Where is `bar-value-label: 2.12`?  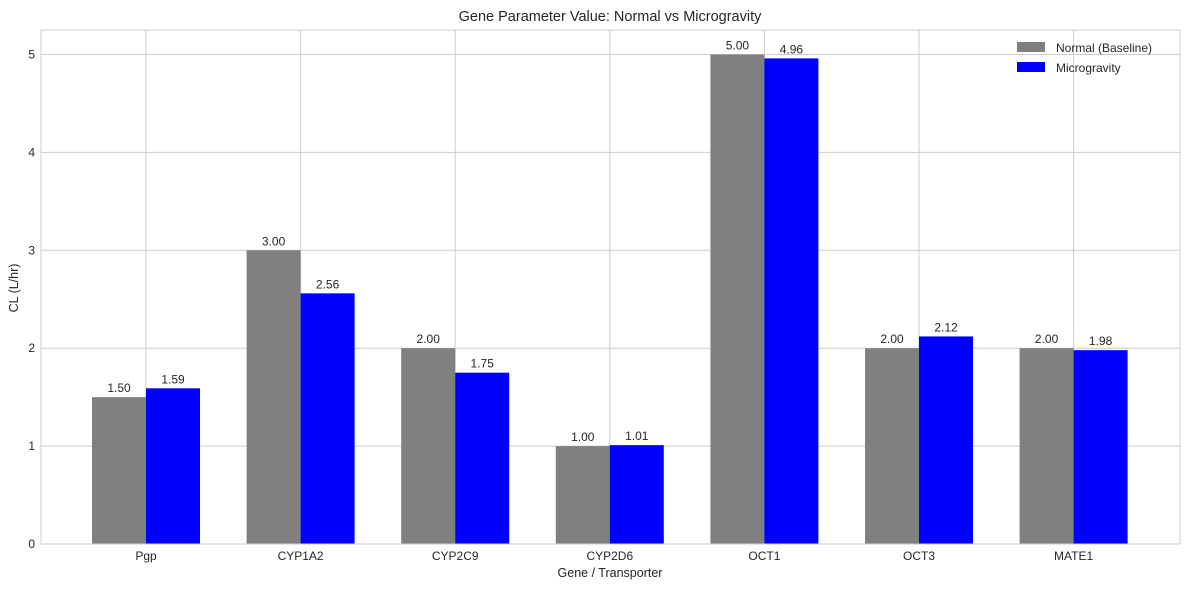
bar-value-label: 2.12 is located at coordinates (946, 327).